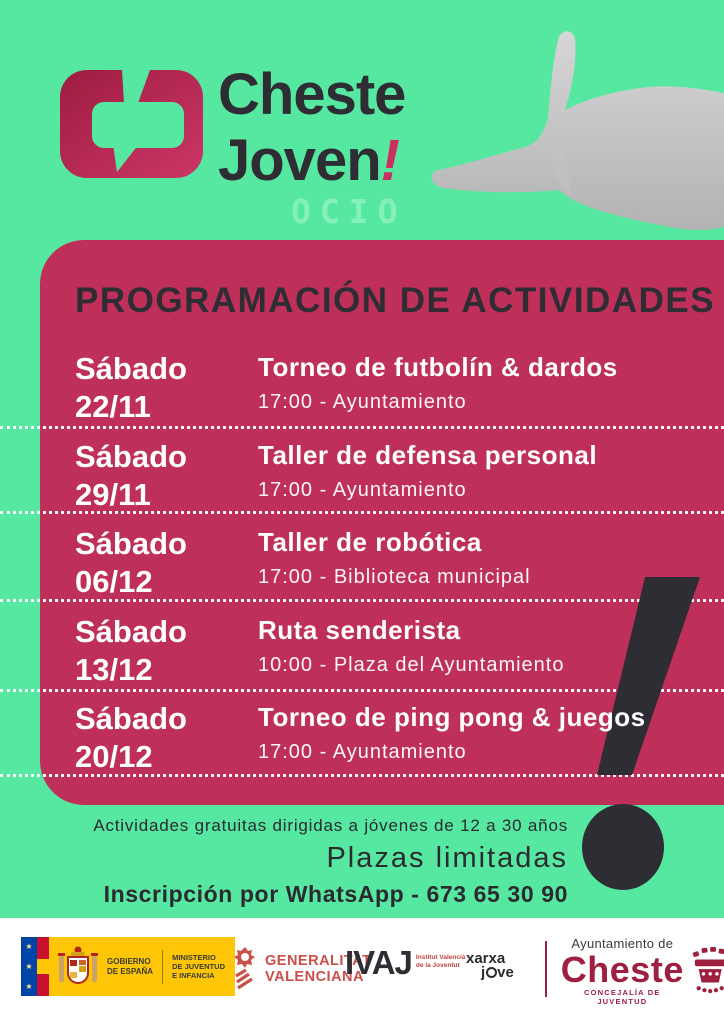 The width and height of the screenshot is (724, 1024). What do you see at coordinates (114, 581) in the screenshot?
I see `event-date-label: 06/12` at bounding box center [114, 581].